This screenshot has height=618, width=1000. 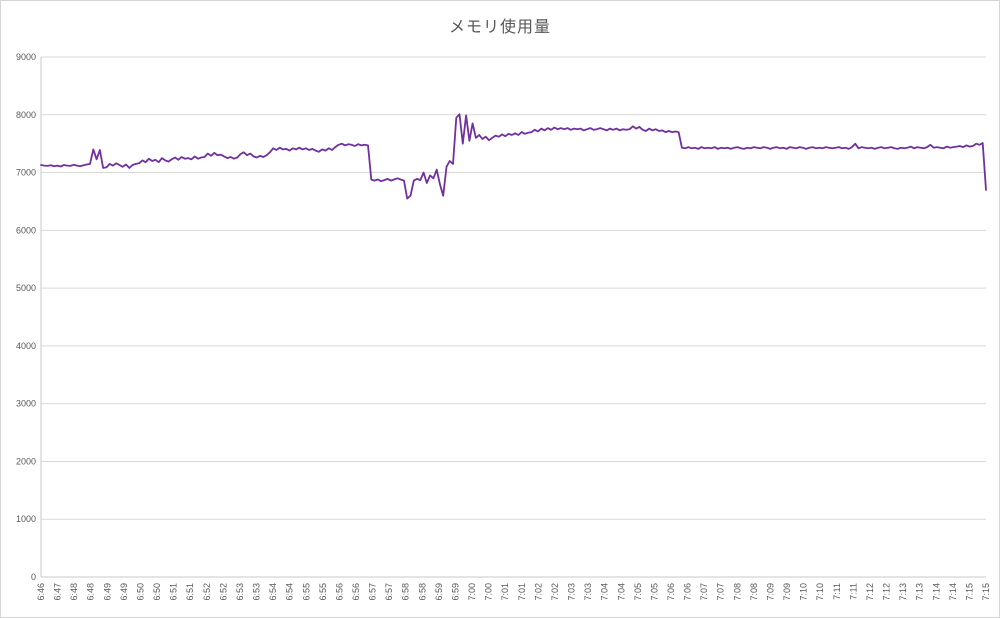 What do you see at coordinates (513, 156) in the screenshot?
I see `memory-usage-line` at bounding box center [513, 156].